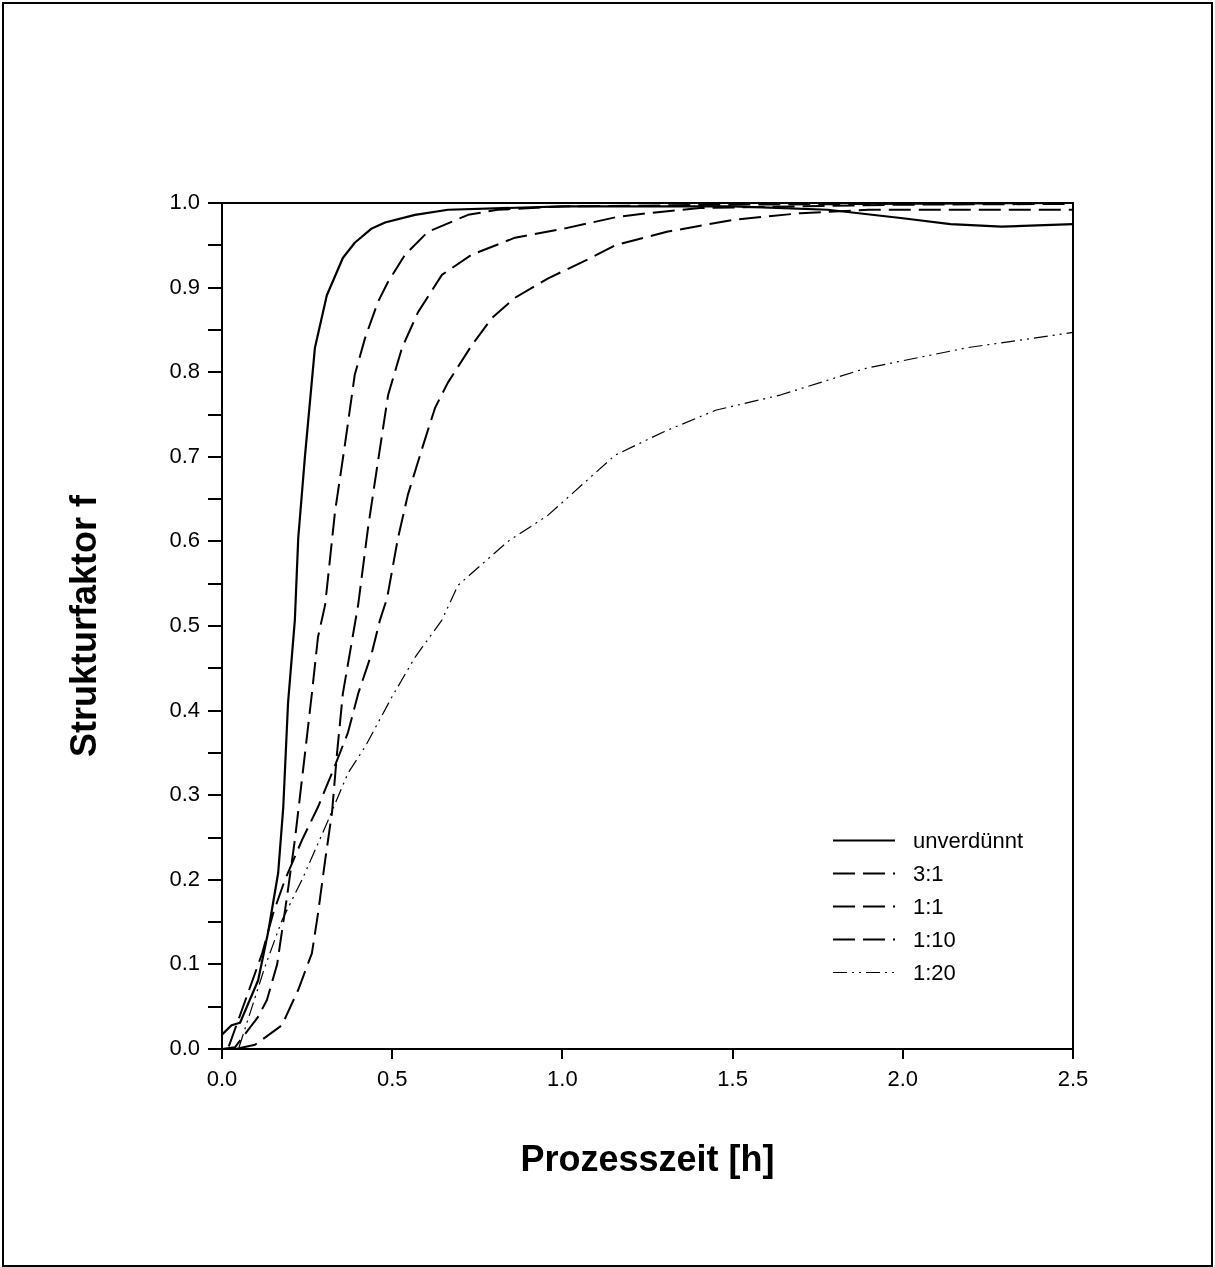 The height and width of the screenshot is (1267, 1215). Describe the element at coordinates (222, 1079) in the screenshot. I see `x-tick-label: 0.0` at that location.